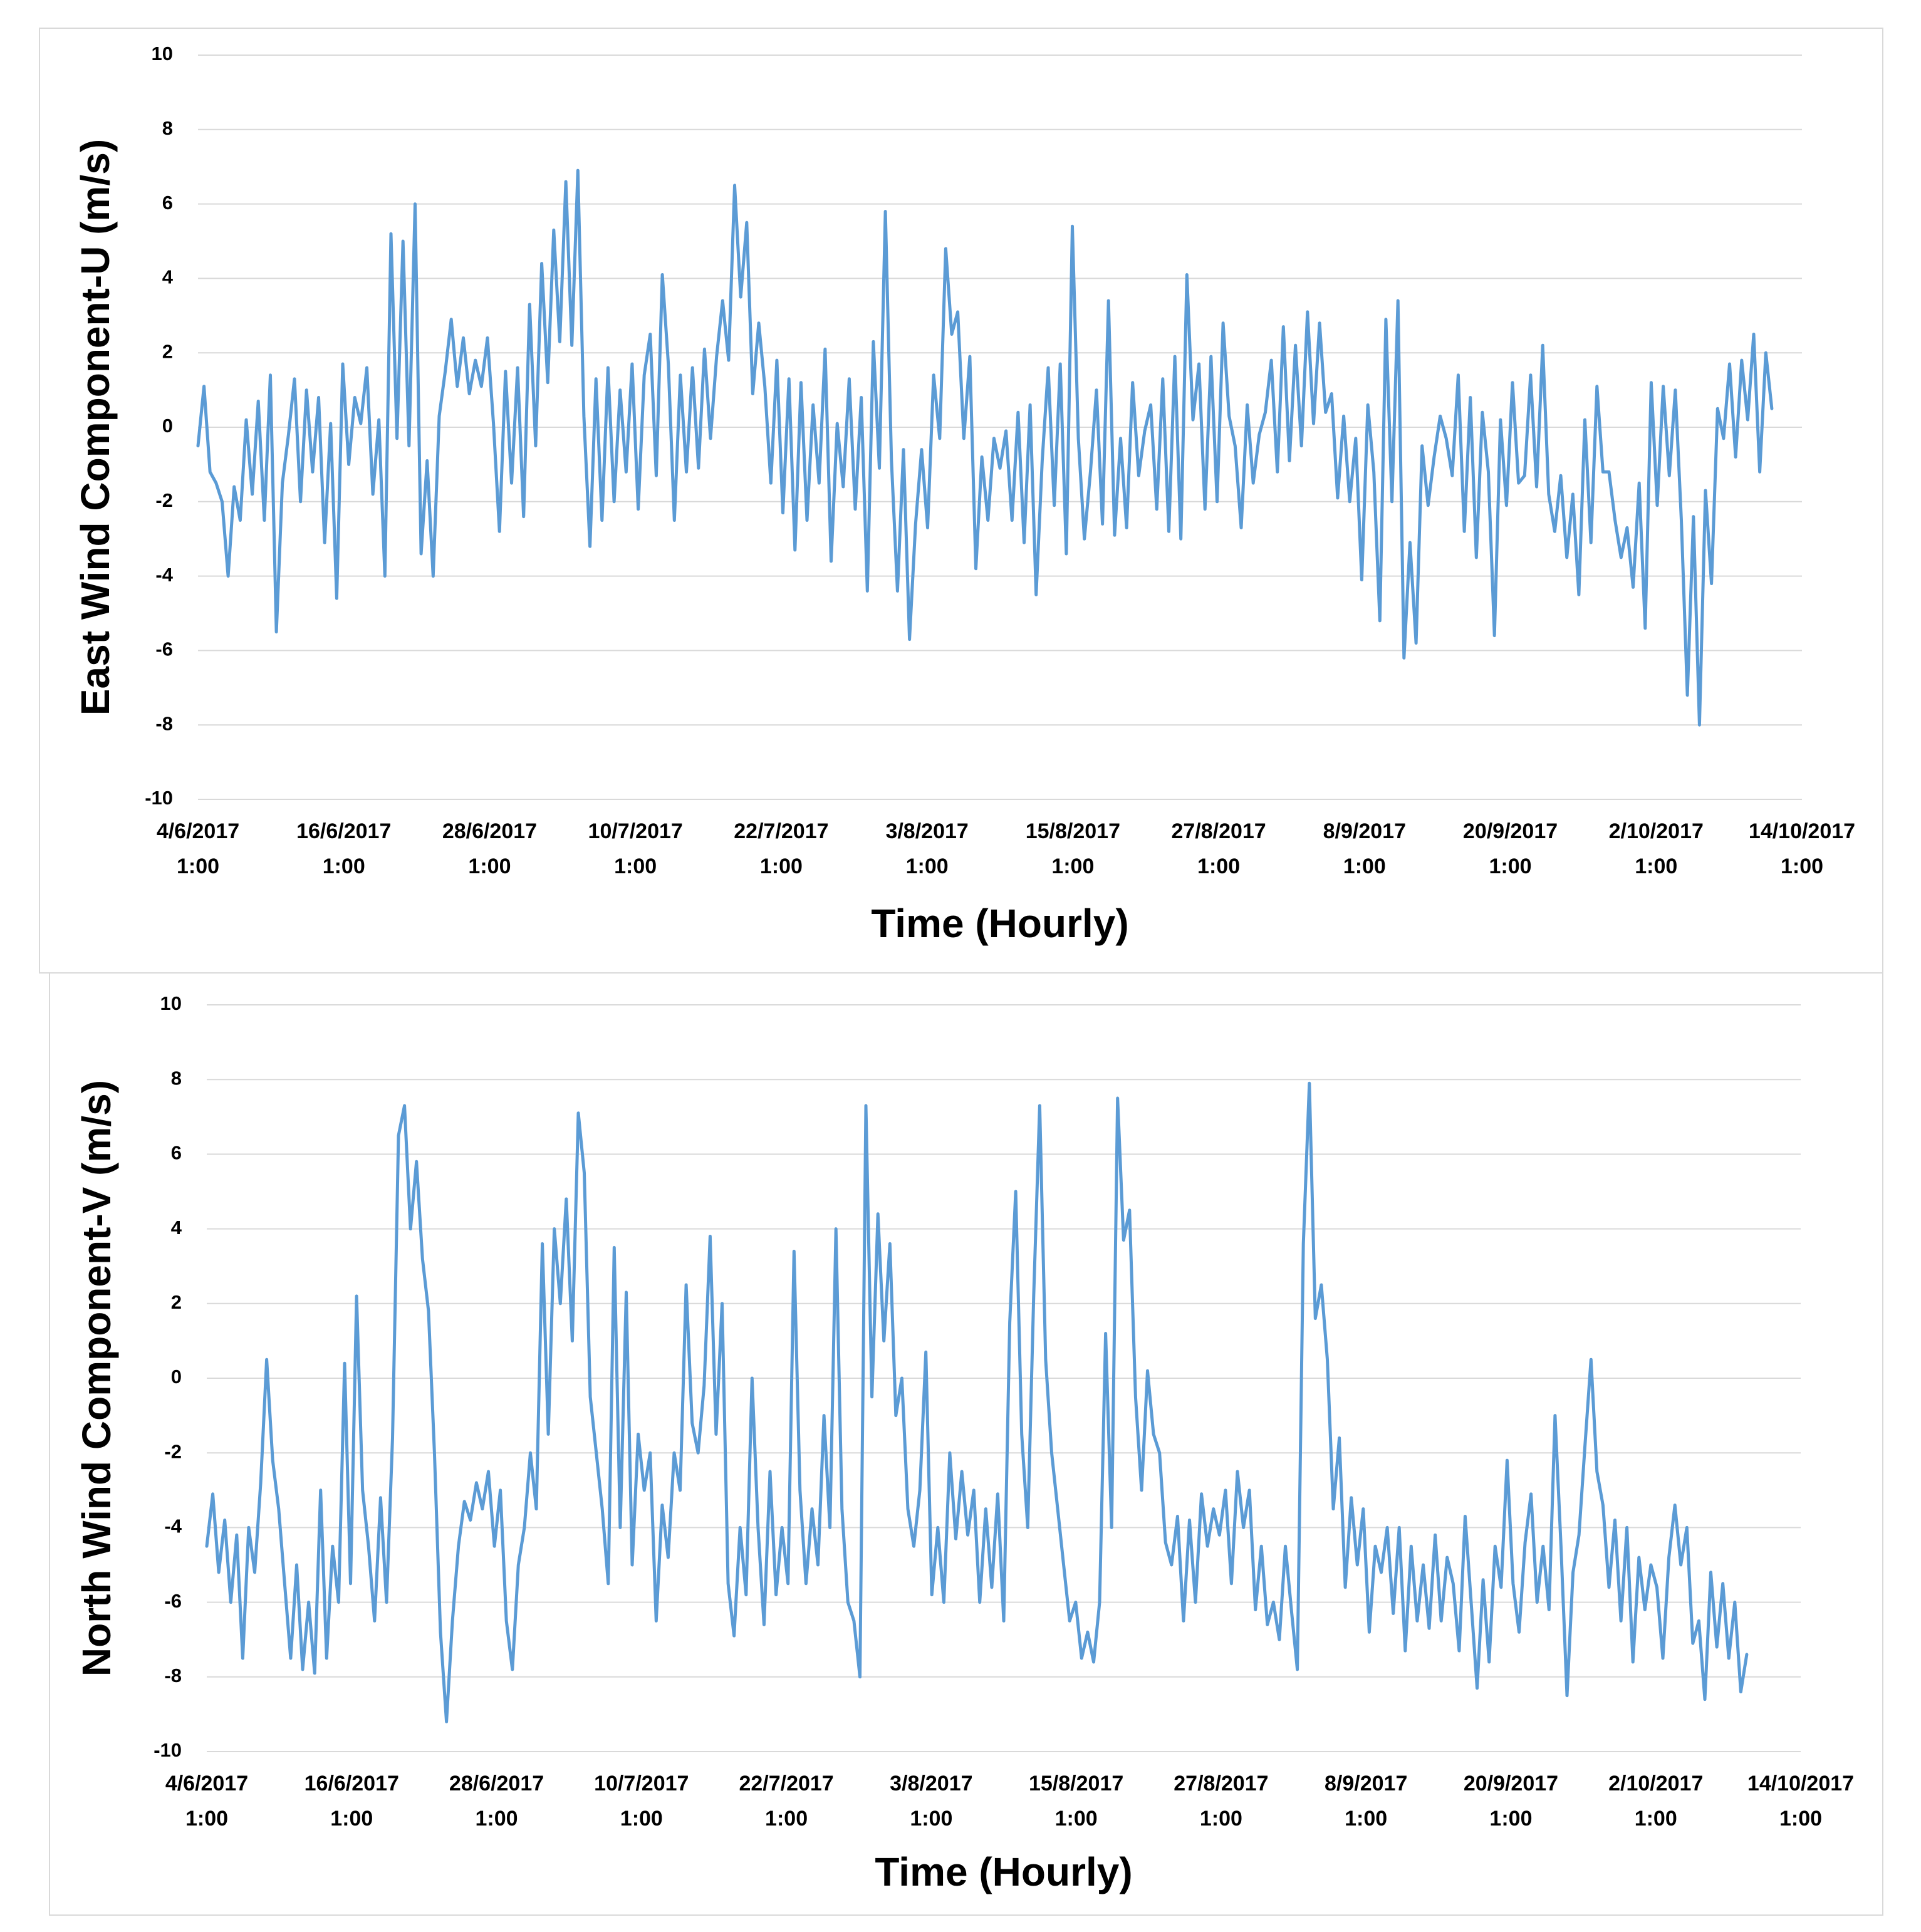 The height and width of the screenshot is (1932, 1921). I want to click on y-axis-title: North Wind Component-V (m/s), so click(96, 1378).